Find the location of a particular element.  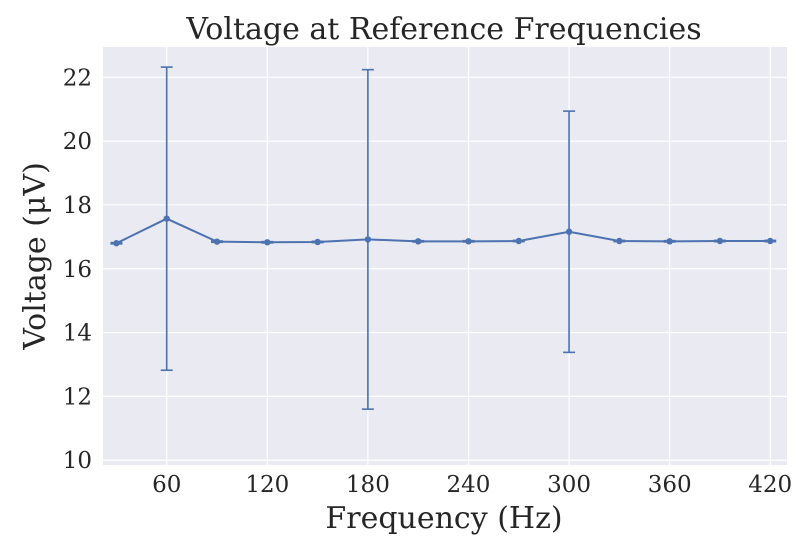

chart-title: Voltage at Reference Frequencies is located at coordinates (443, 29).